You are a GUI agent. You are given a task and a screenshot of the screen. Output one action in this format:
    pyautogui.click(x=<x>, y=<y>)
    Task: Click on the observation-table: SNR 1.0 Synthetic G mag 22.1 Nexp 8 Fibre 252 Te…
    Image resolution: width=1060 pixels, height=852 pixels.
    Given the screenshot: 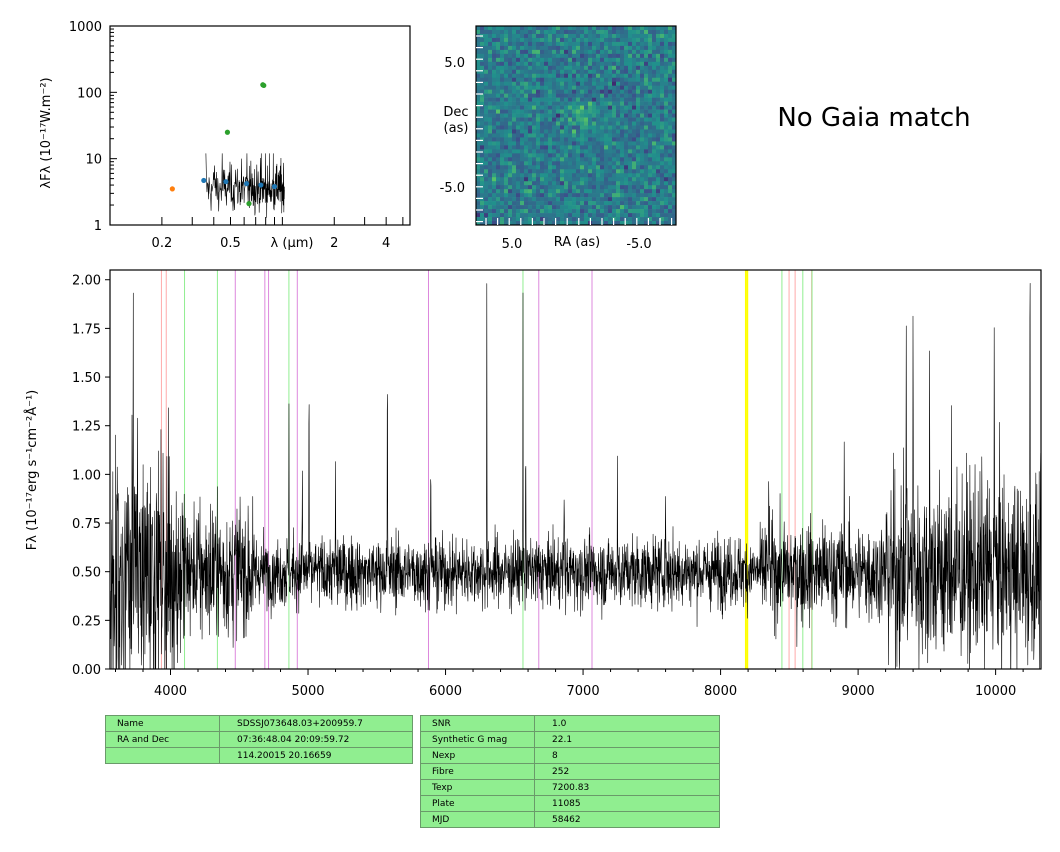 What is the action you would take?
    pyautogui.click(x=570, y=771)
    